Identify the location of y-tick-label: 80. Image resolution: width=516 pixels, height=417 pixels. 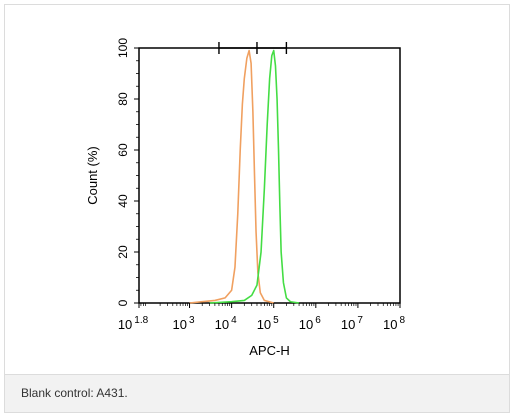
(123, 99).